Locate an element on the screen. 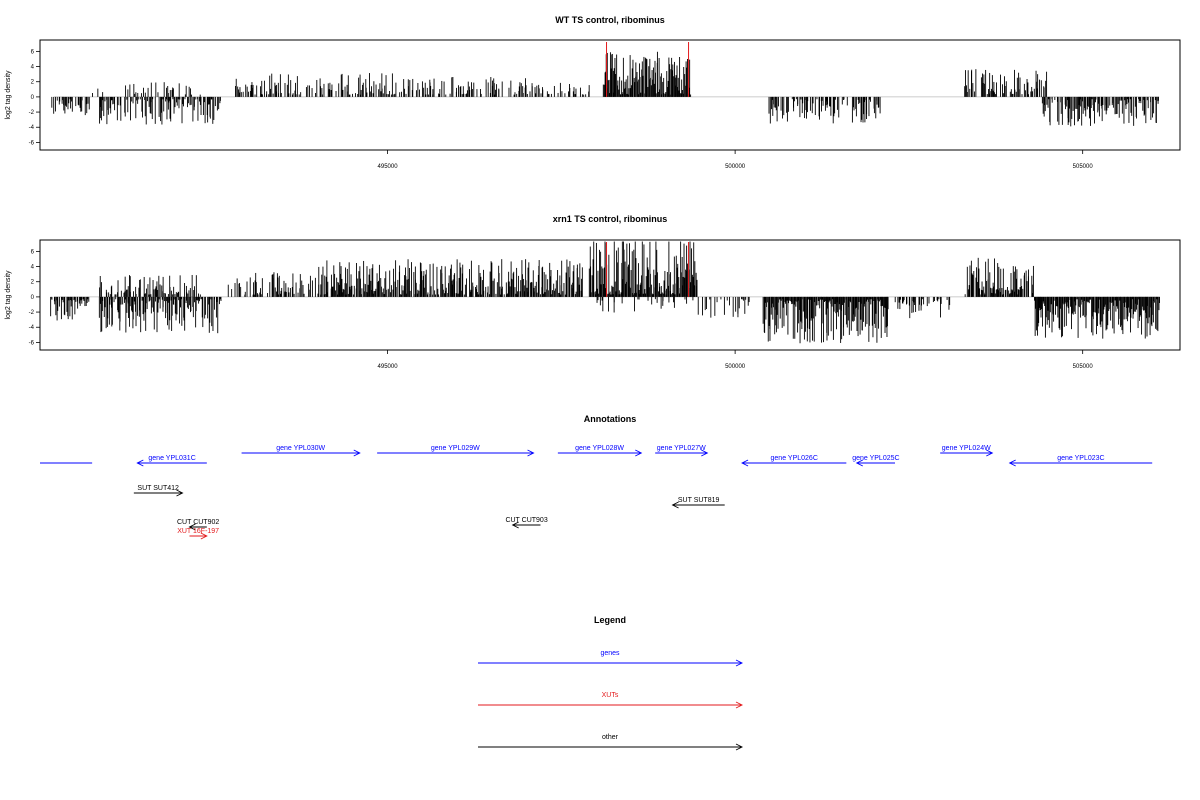 The width and height of the screenshot is (1200, 800). feature-label: gene YPL028W is located at coordinates (599, 448).